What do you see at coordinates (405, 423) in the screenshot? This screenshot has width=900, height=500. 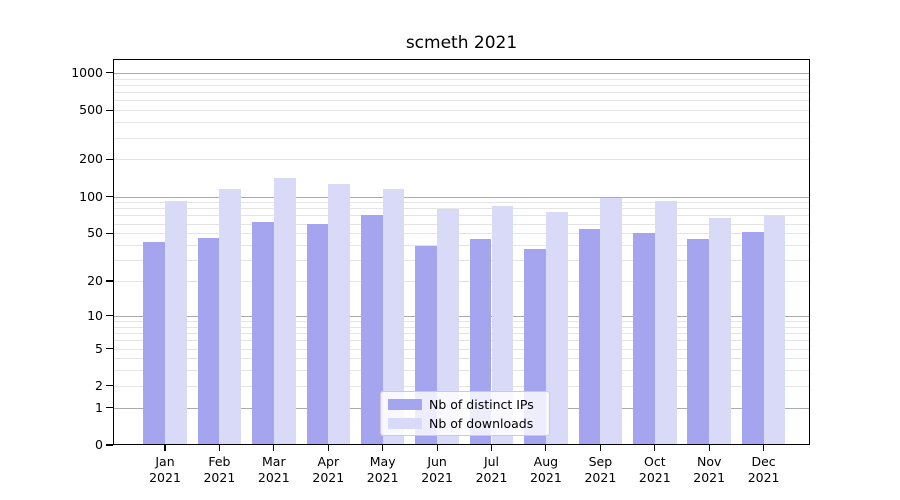 I see `legend-swatch-downloads` at bounding box center [405, 423].